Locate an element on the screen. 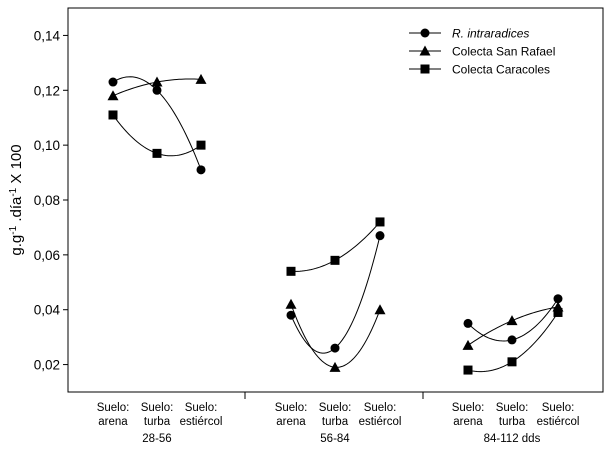 This screenshot has height=473, width=610. y-axis-title-part: .día is located at coordinates (16, 211).